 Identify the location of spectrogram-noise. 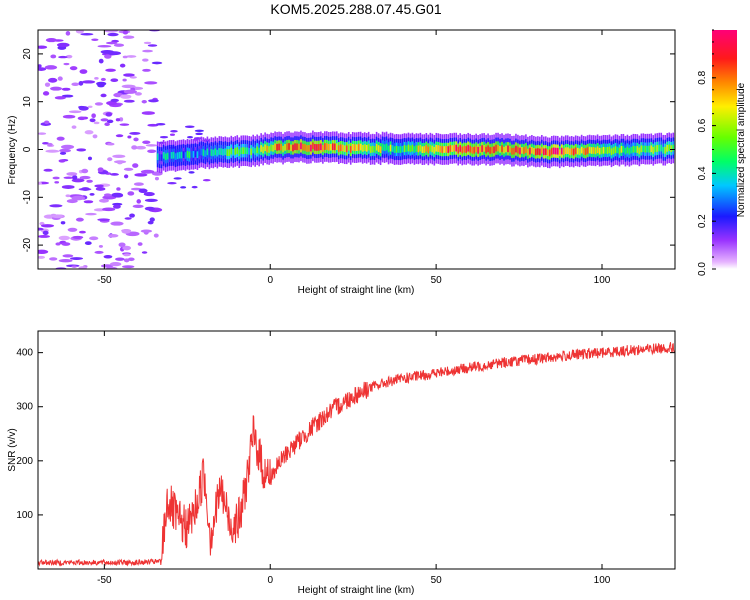
(124, 149).